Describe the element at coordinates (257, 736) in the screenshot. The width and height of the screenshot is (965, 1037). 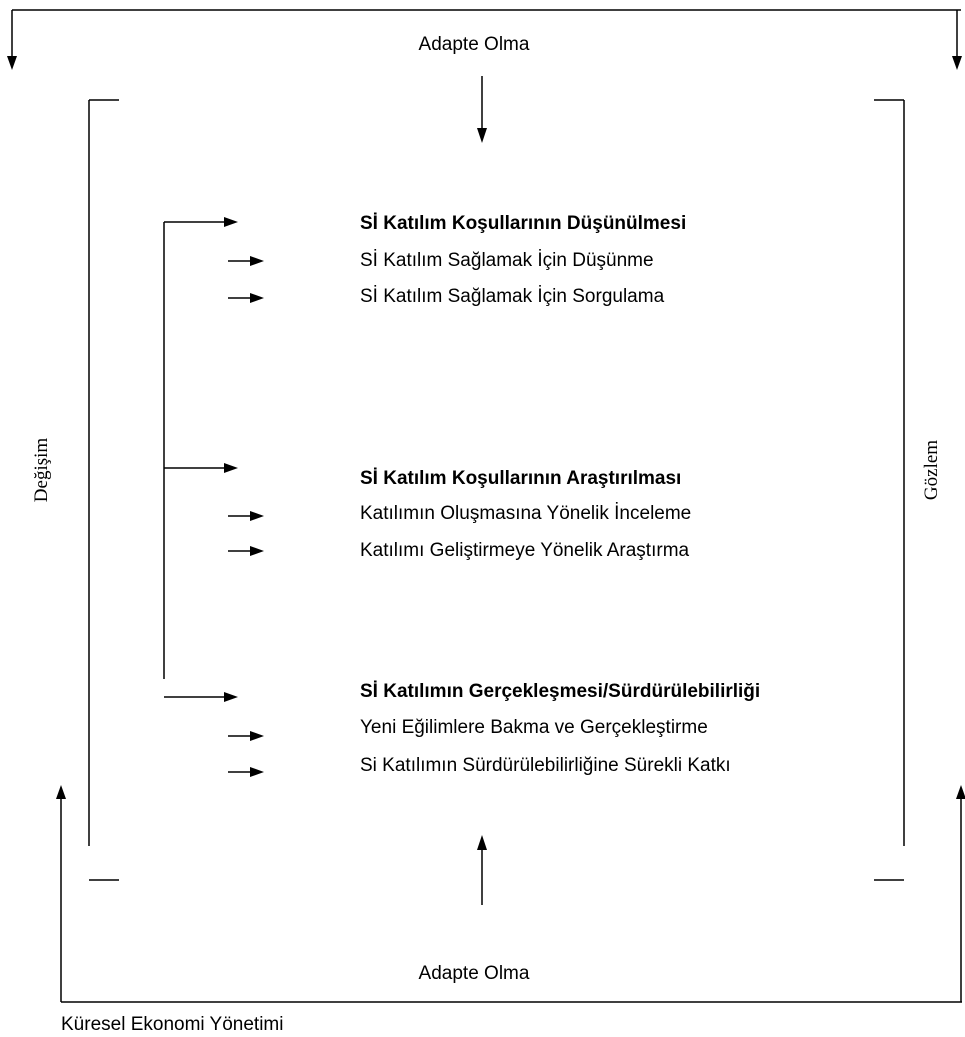
I see `section-3-item-1-arrow` at that location.